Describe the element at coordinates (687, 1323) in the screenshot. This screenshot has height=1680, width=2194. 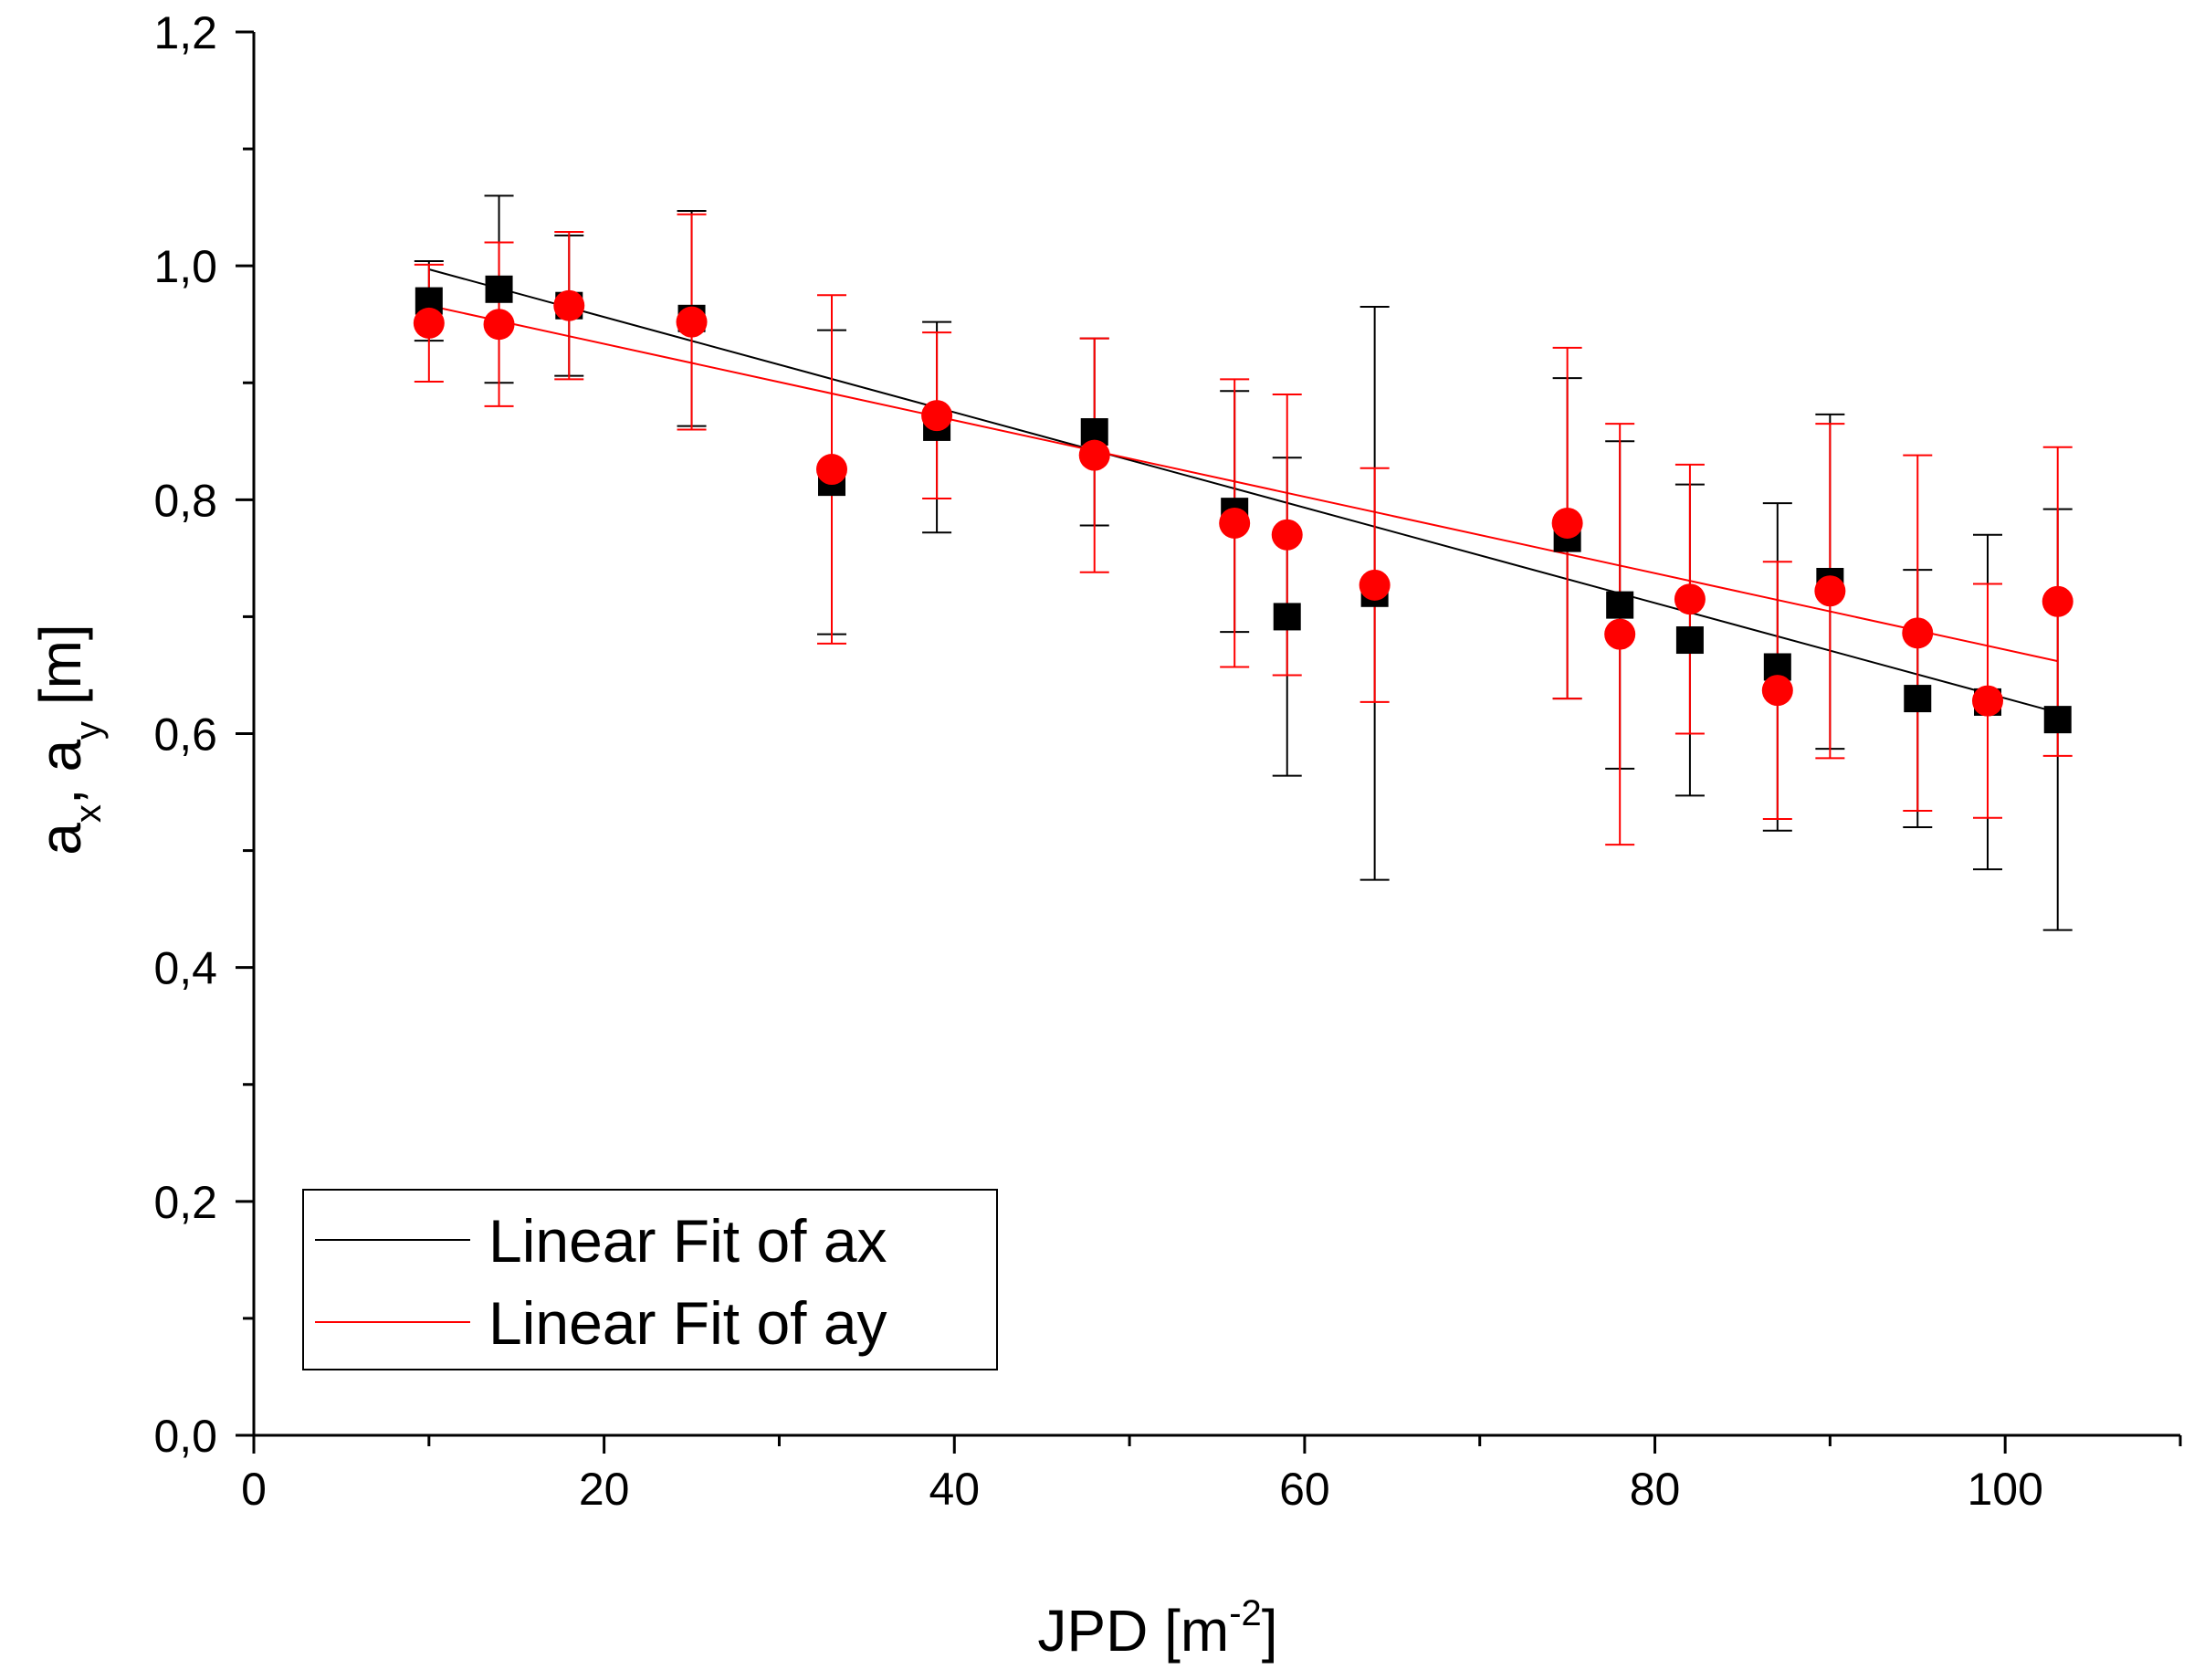
I see `legend-label-ay: Linear Fit of ay` at that location.